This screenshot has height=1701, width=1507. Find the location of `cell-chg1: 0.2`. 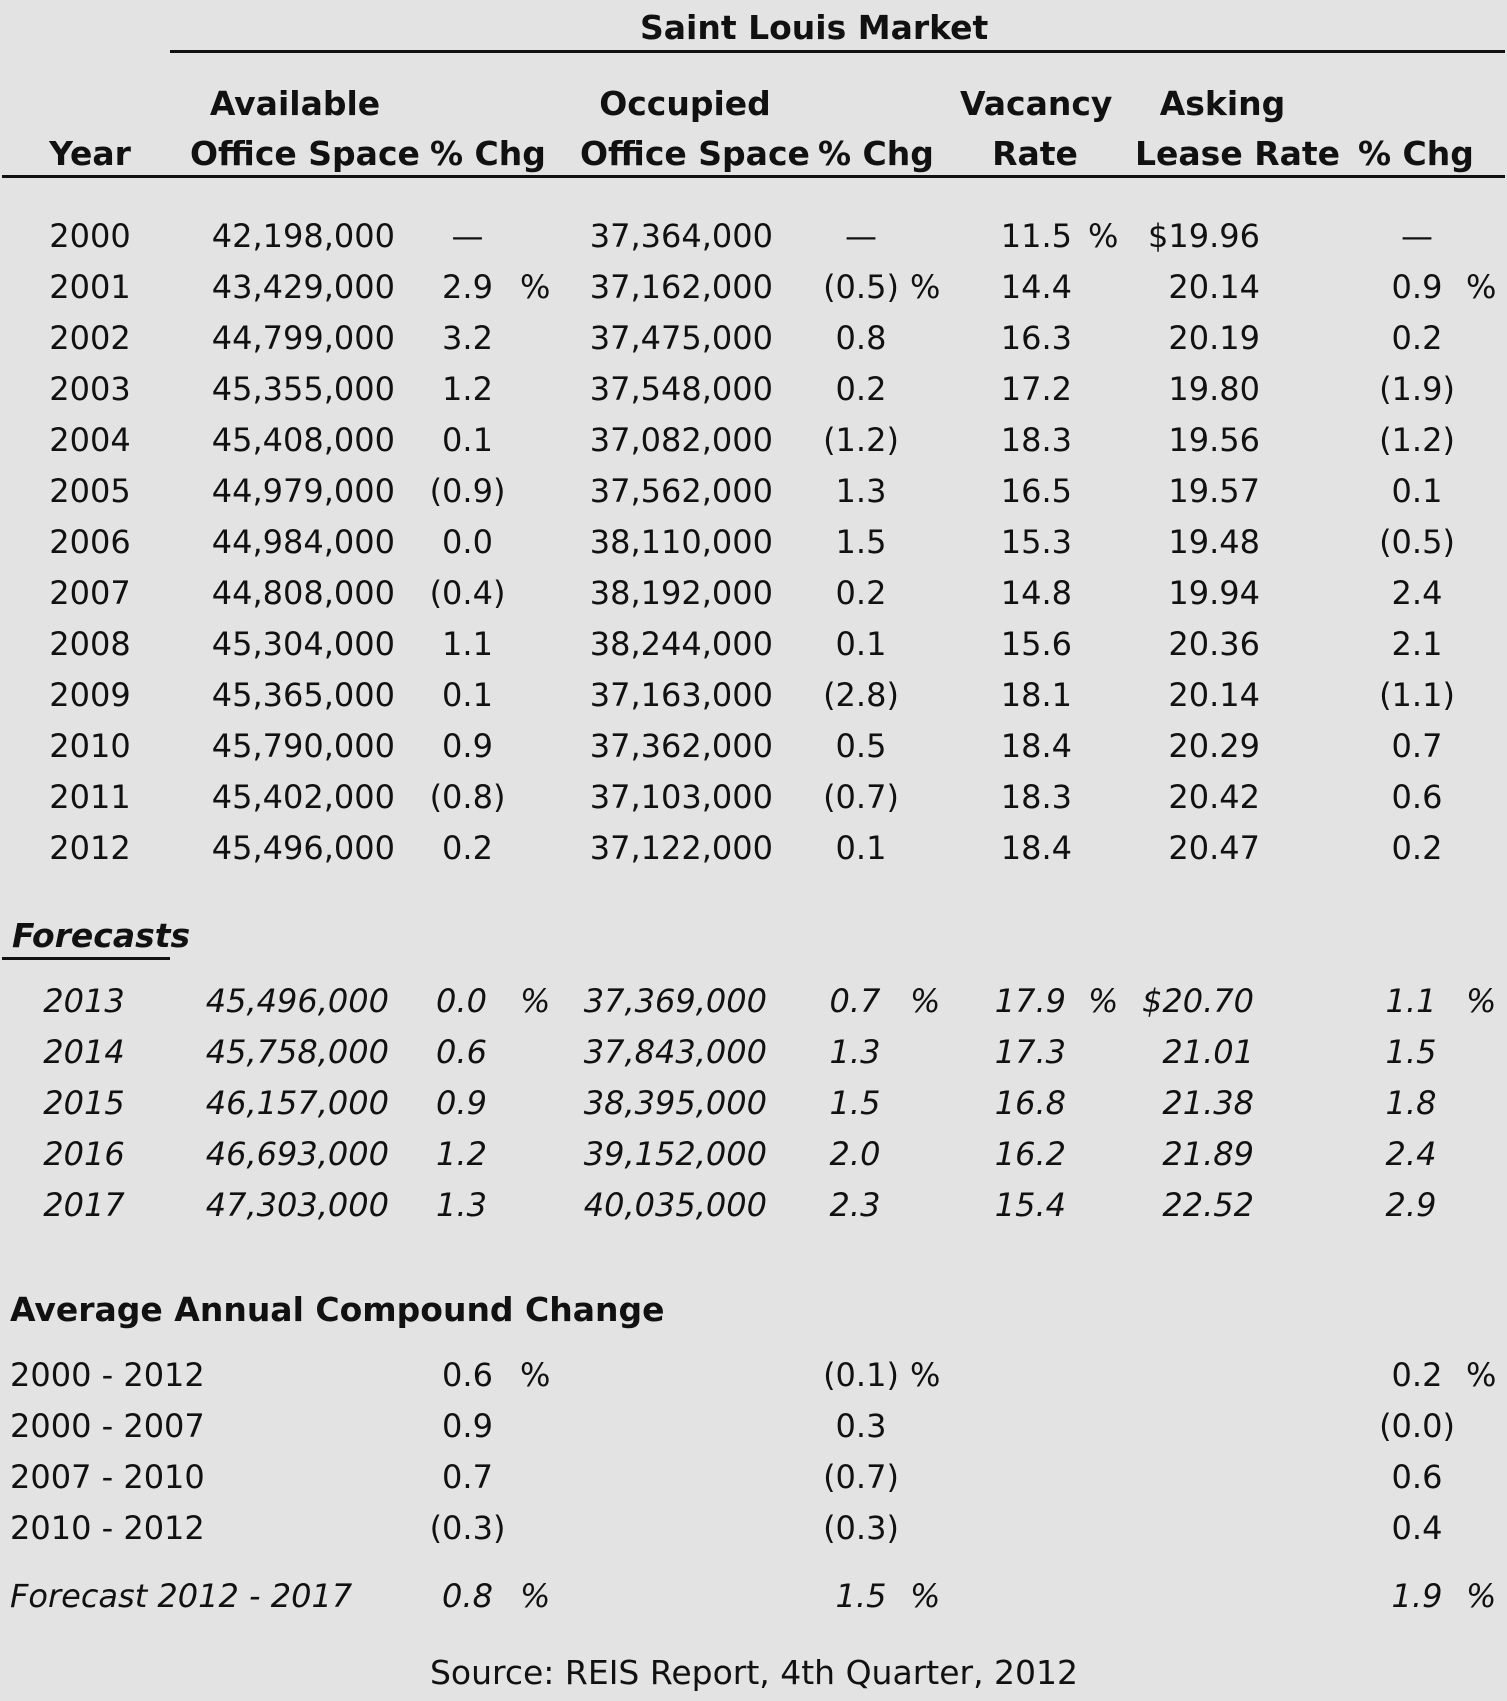

cell-chg1: 0.2 is located at coordinates (467, 848).